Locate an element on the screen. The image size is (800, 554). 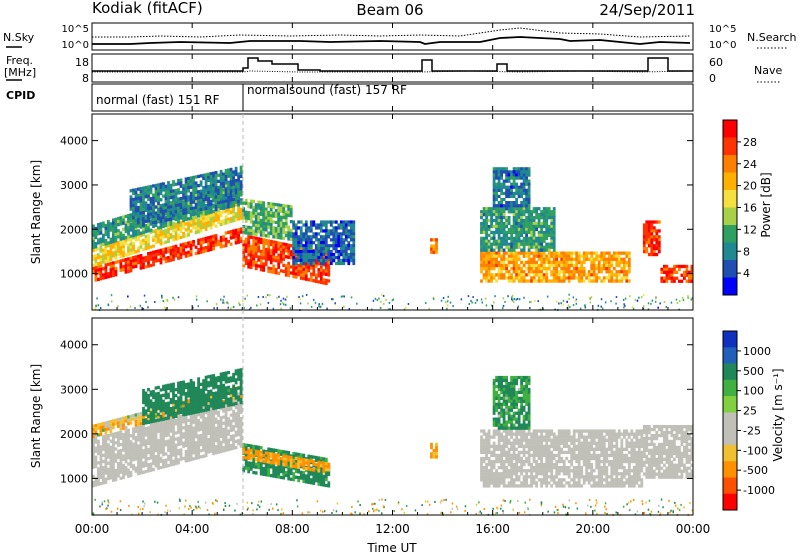
cpid-label: CPID is located at coordinates (20, 95).